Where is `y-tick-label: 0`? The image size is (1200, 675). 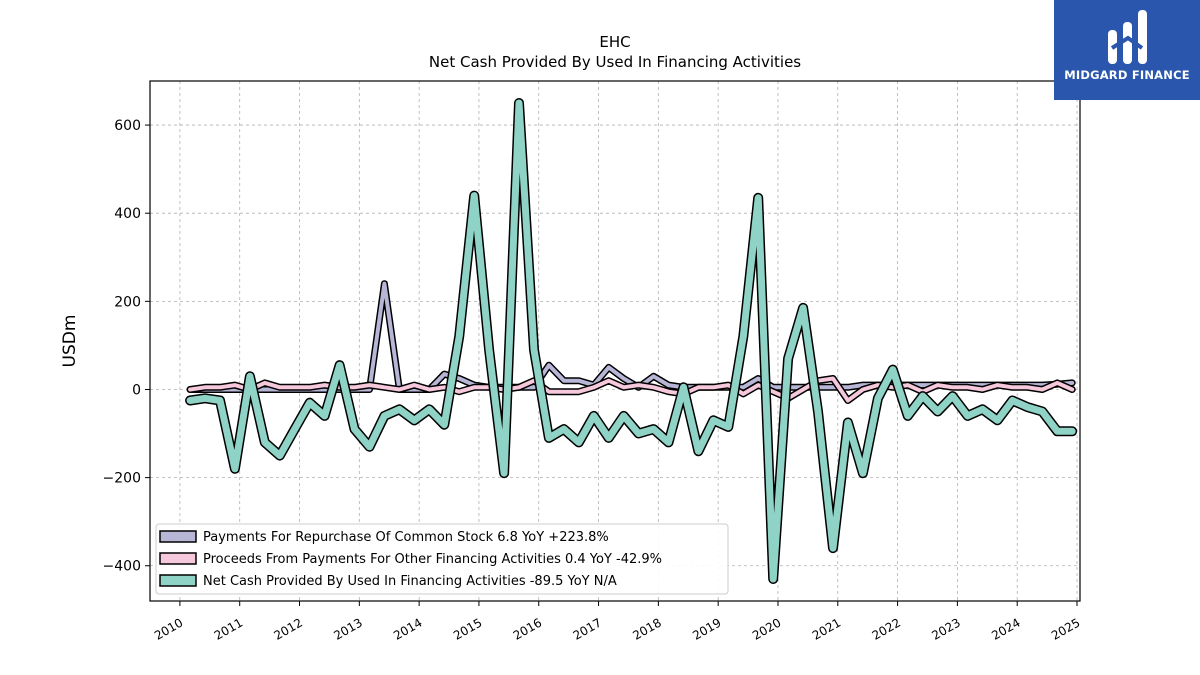
y-tick-label: 0 is located at coordinates (136, 390).